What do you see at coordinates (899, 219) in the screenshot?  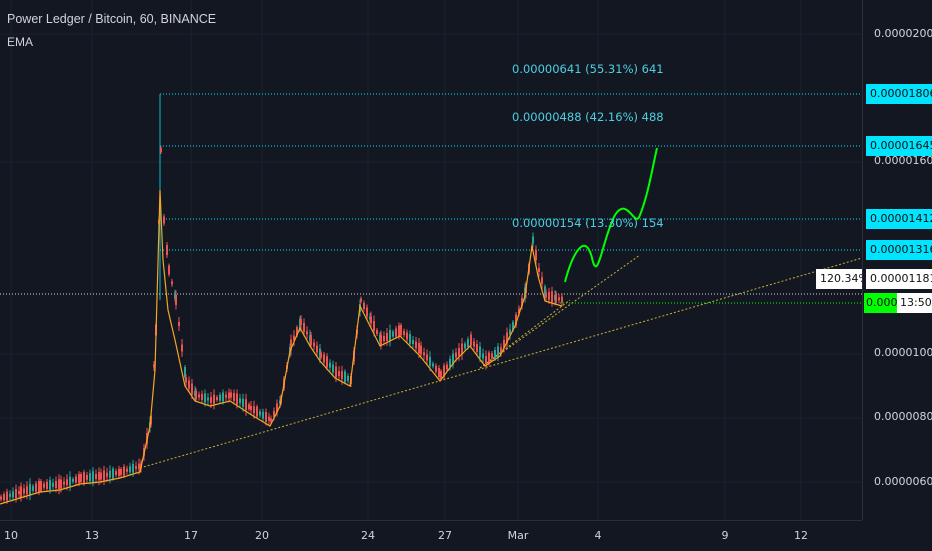 I see `price-tag-fib: 0.00001412` at bounding box center [899, 219].